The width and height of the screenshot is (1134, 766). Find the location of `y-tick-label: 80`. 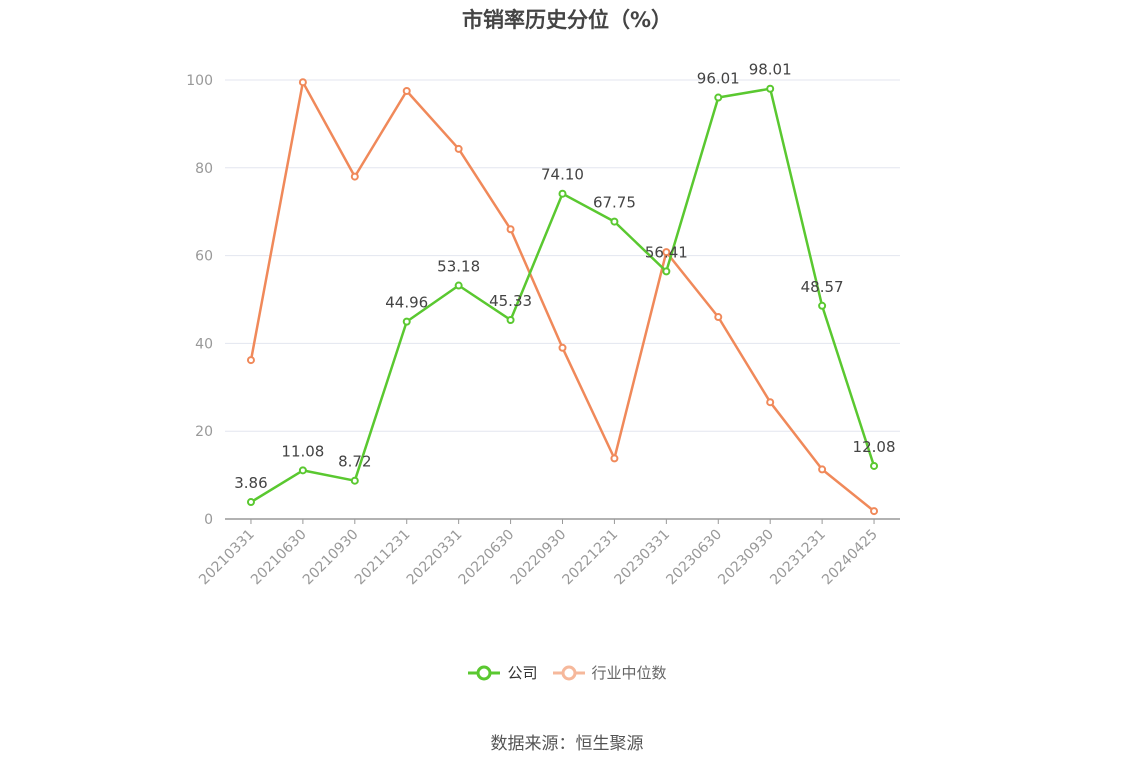

y-tick-label: 80 is located at coordinates (204, 169).